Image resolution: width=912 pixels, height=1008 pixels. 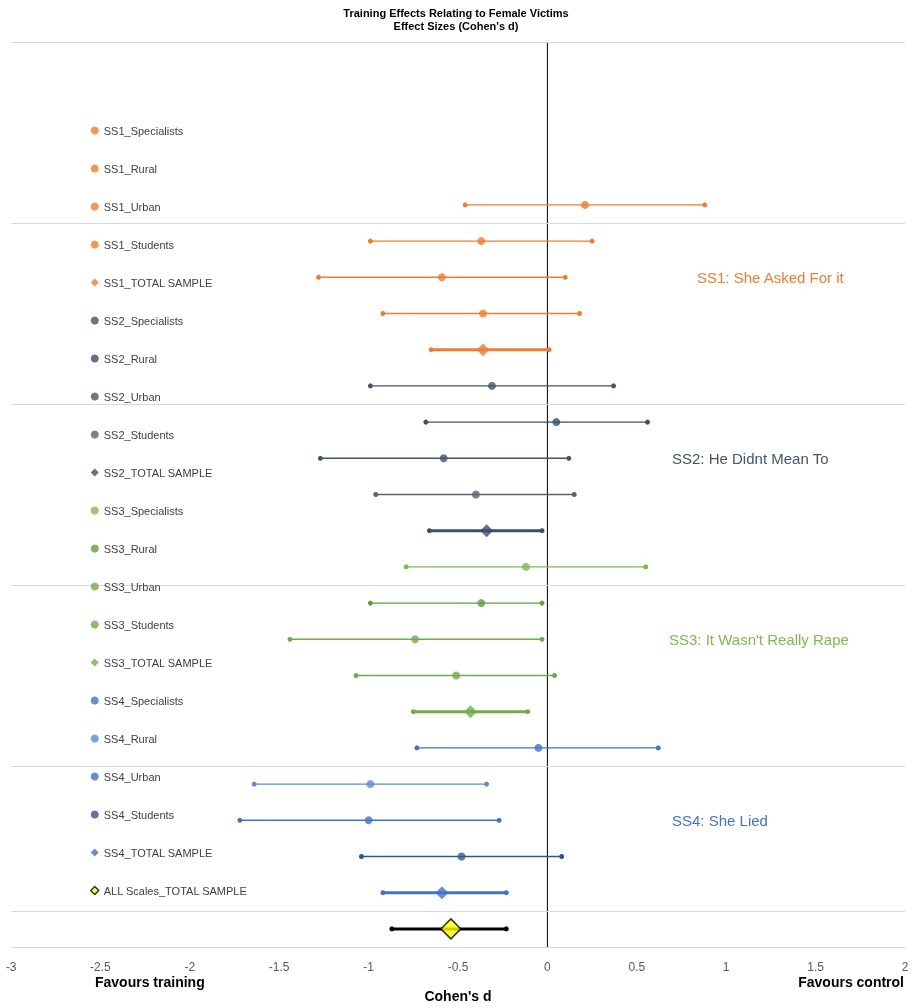 I want to click on legend-label: SS3_Specialists, so click(x=143, y=510).